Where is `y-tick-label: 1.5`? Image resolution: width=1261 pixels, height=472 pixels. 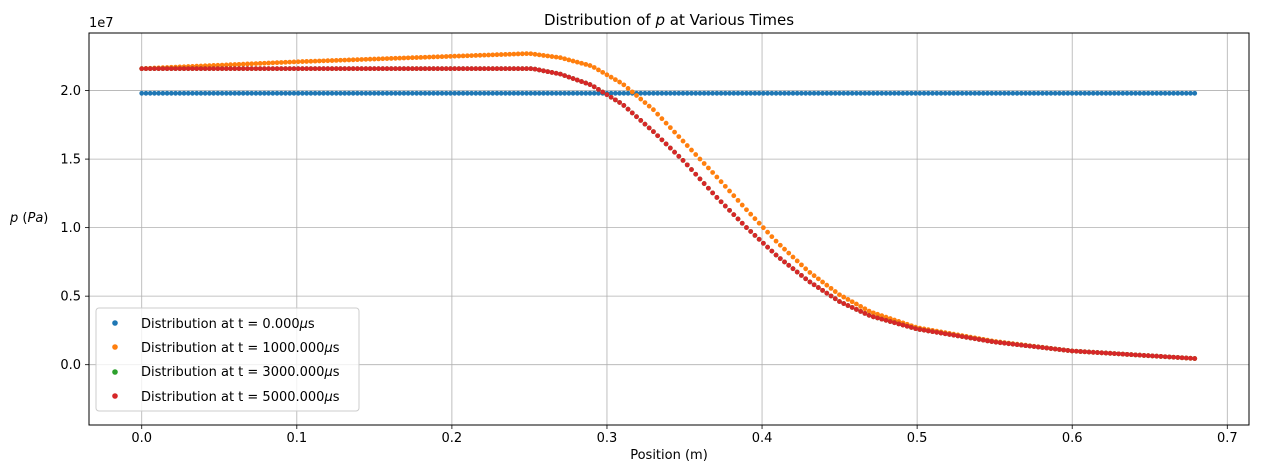
y-tick-label: 1.5 is located at coordinates (70, 160).